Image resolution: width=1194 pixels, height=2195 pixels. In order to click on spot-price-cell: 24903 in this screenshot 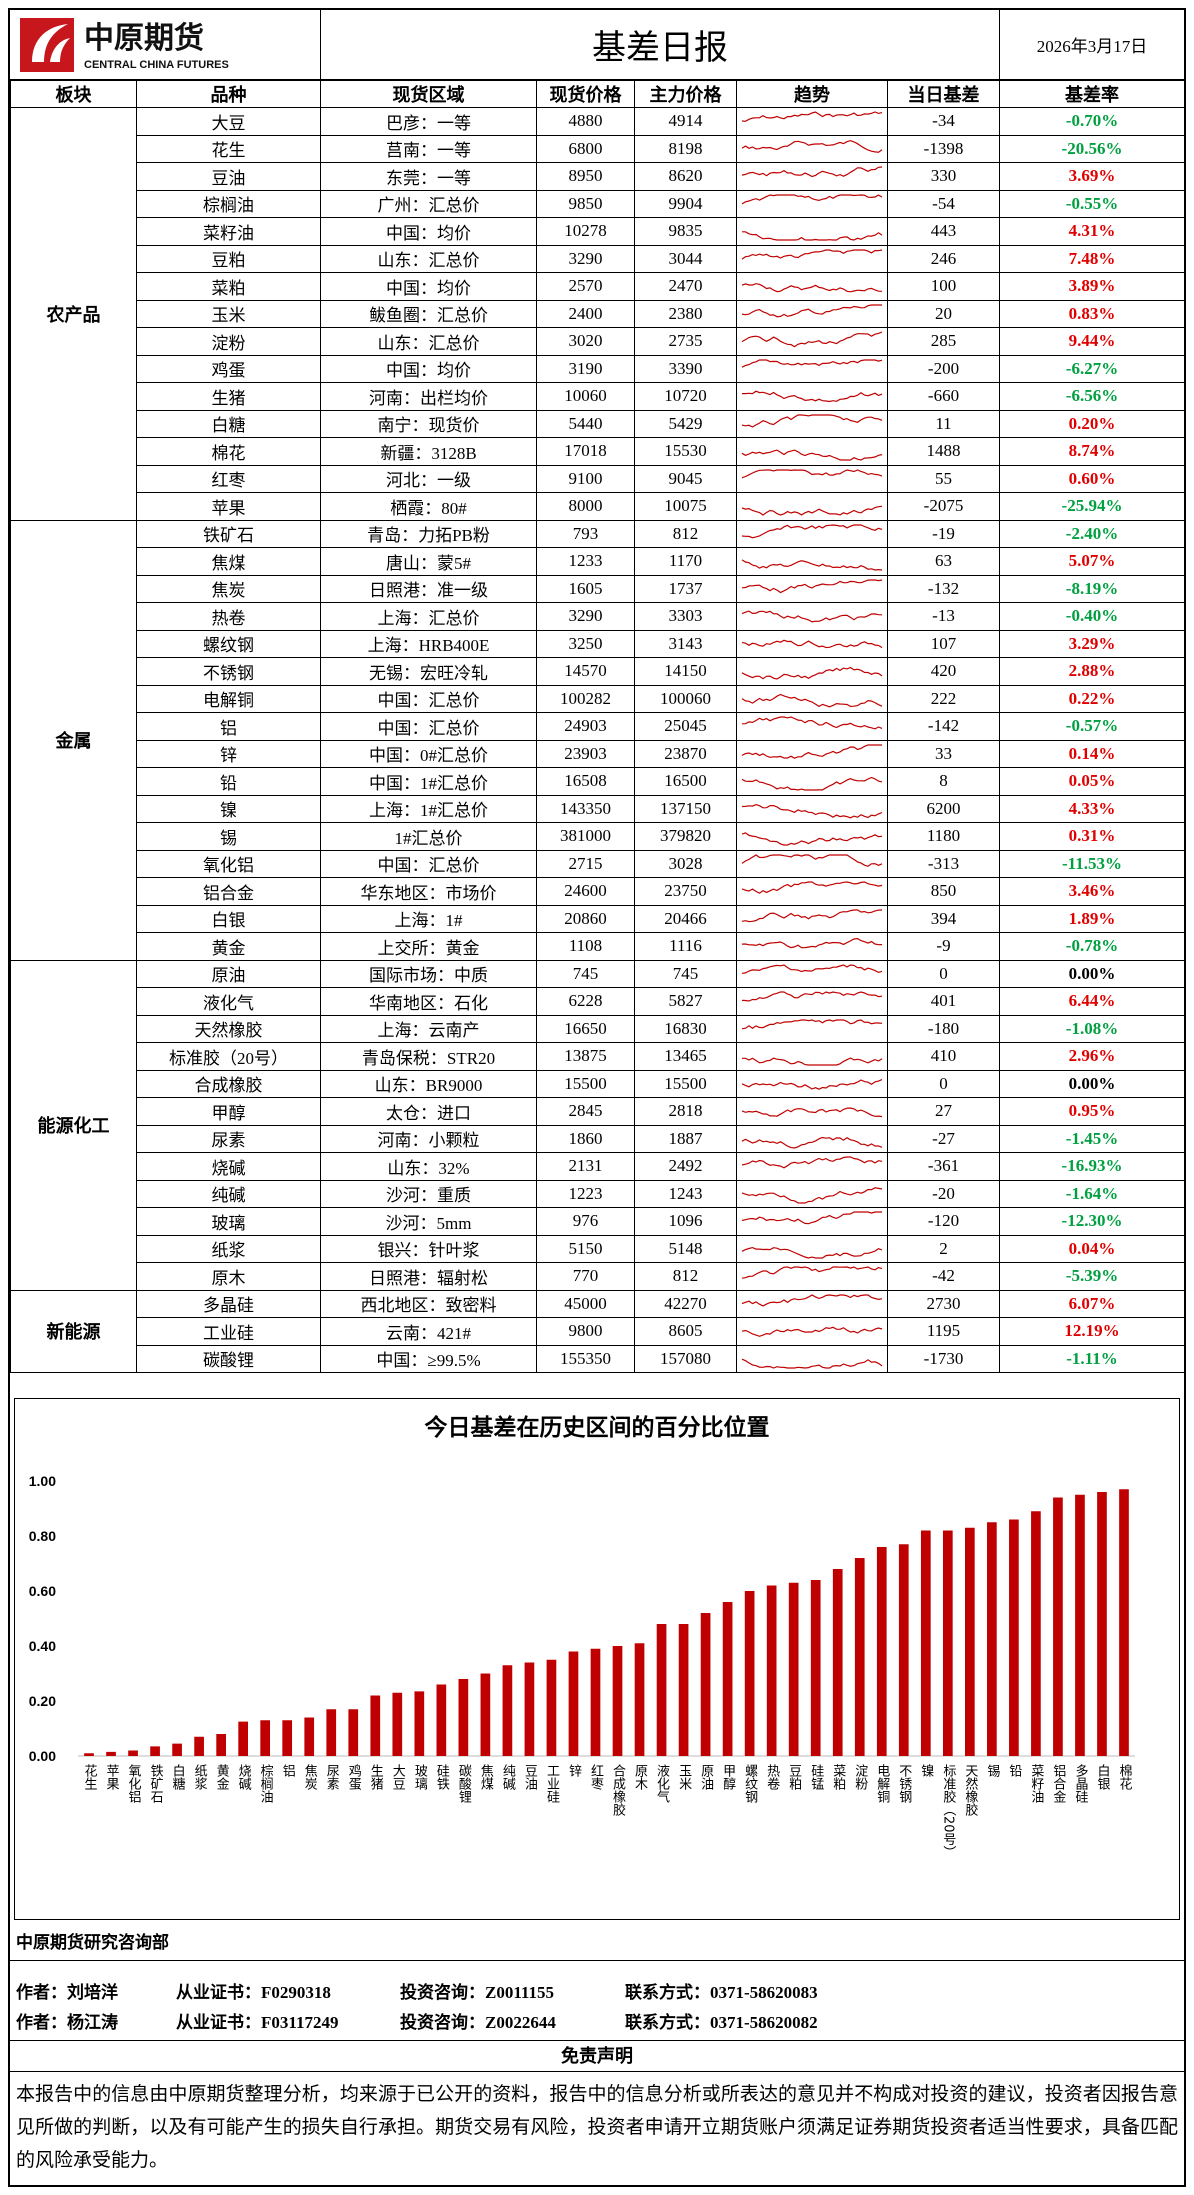, I will do `click(585, 726)`.